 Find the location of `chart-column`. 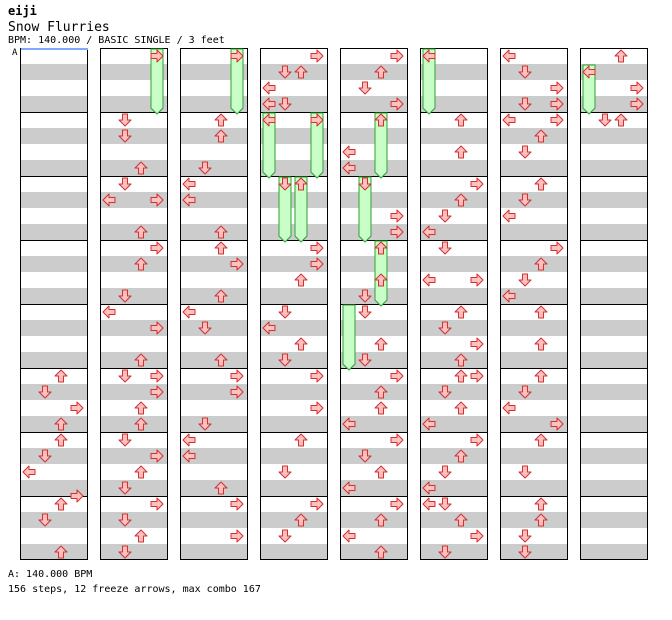

chart-column is located at coordinates (374, 304).